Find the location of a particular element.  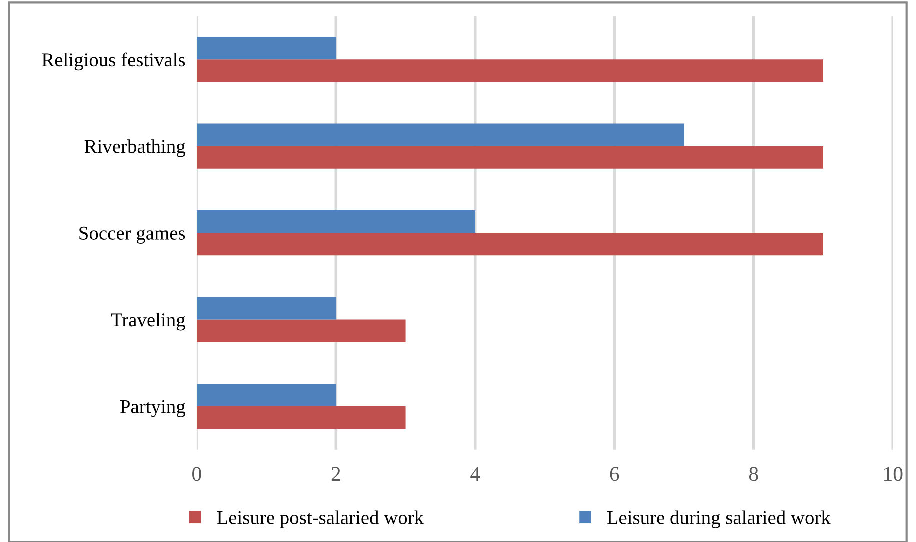

x-tick-label: 8 is located at coordinates (753, 474).